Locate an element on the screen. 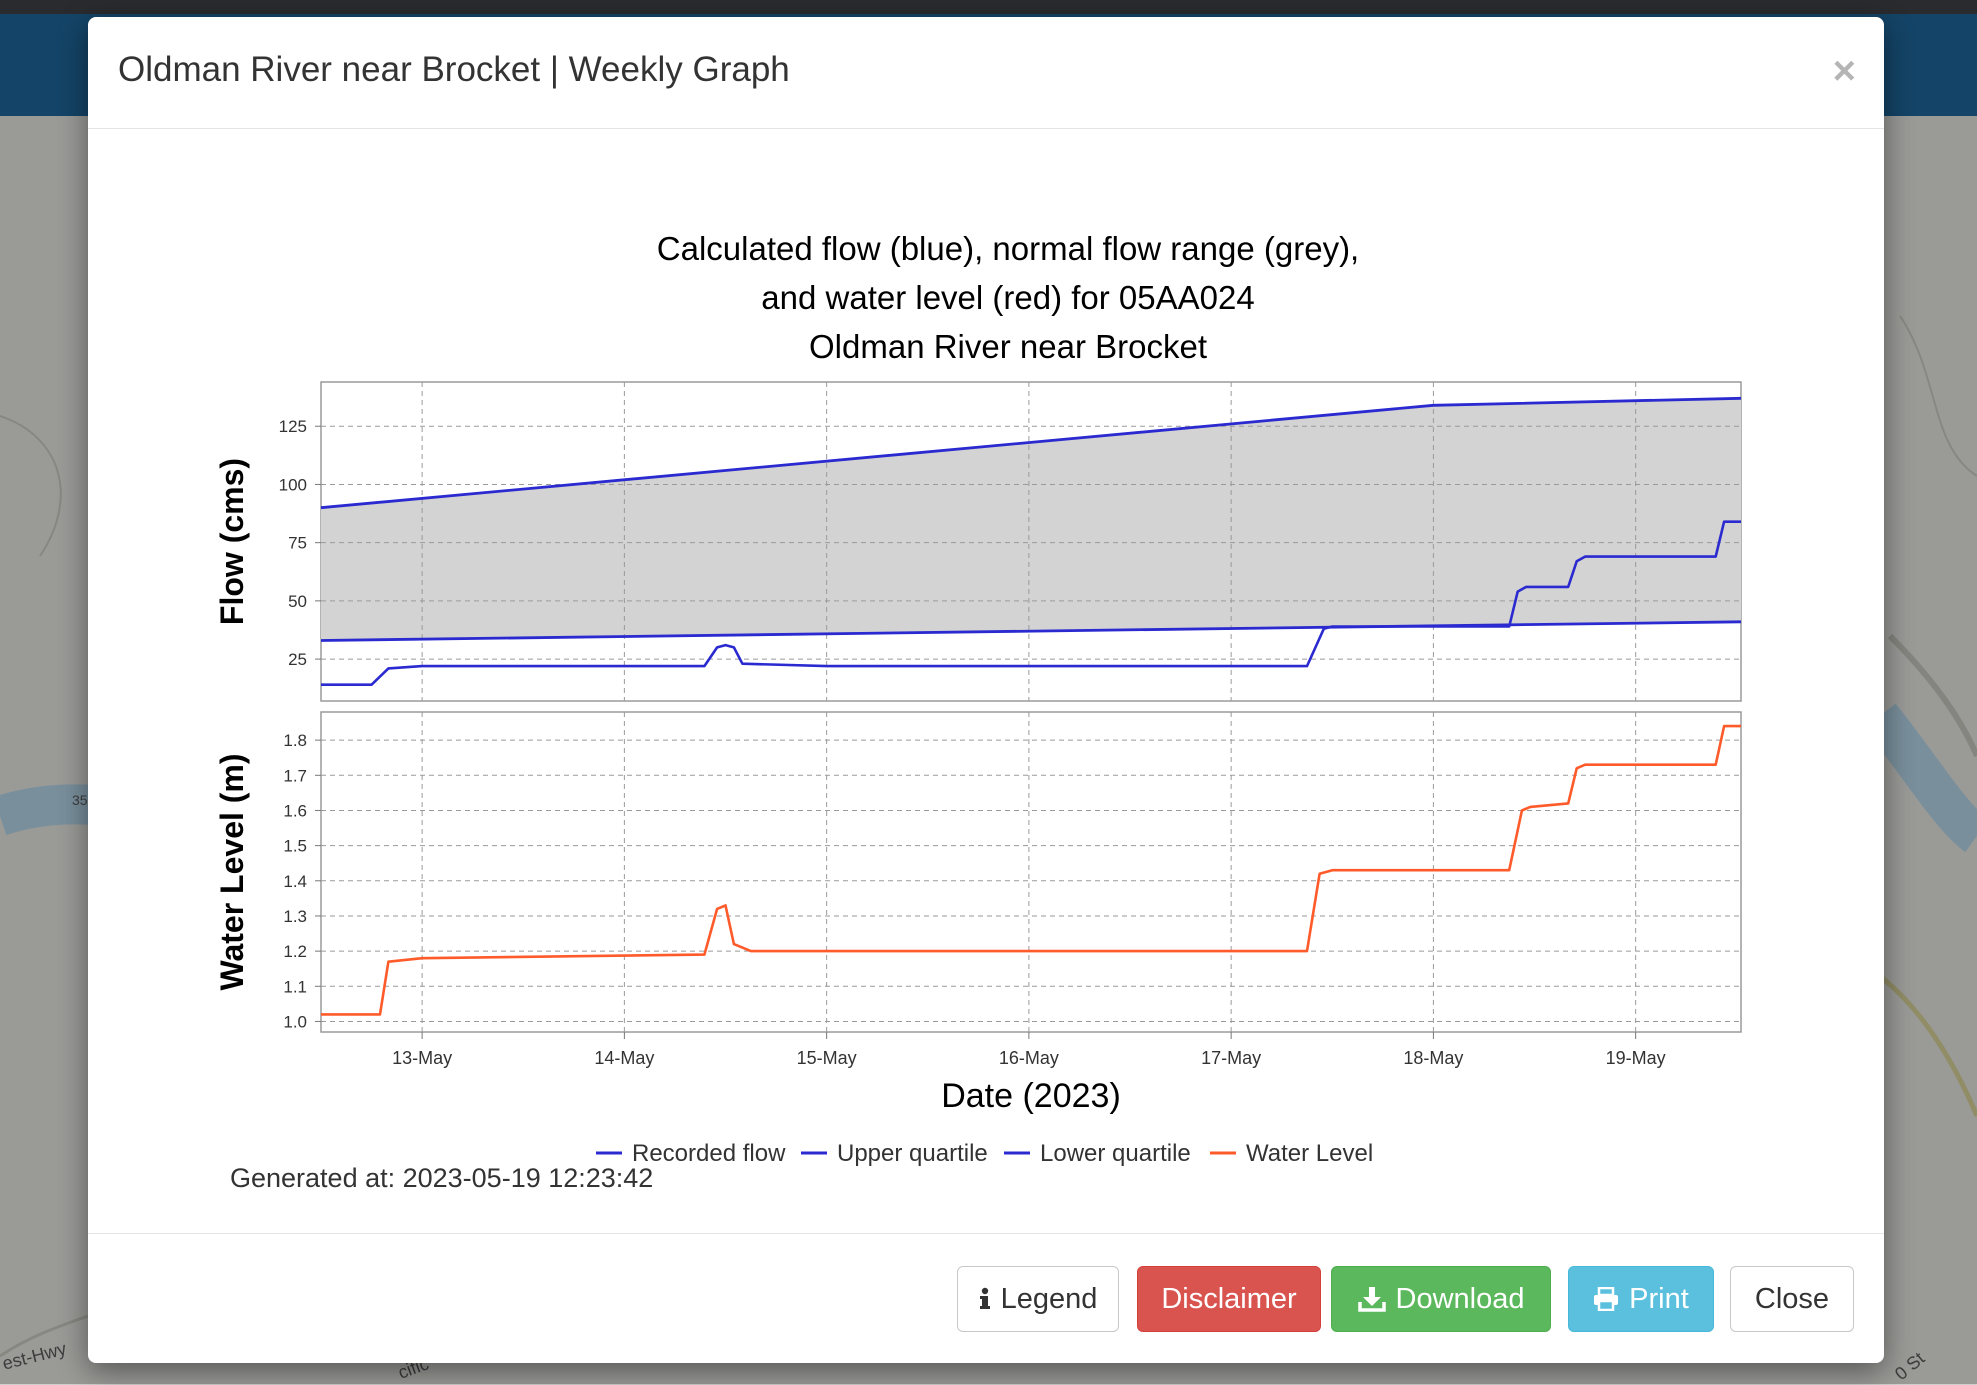 The image size is (1977, 1385). y-tick-label: 1.3 is located at coordinates (295, 916).